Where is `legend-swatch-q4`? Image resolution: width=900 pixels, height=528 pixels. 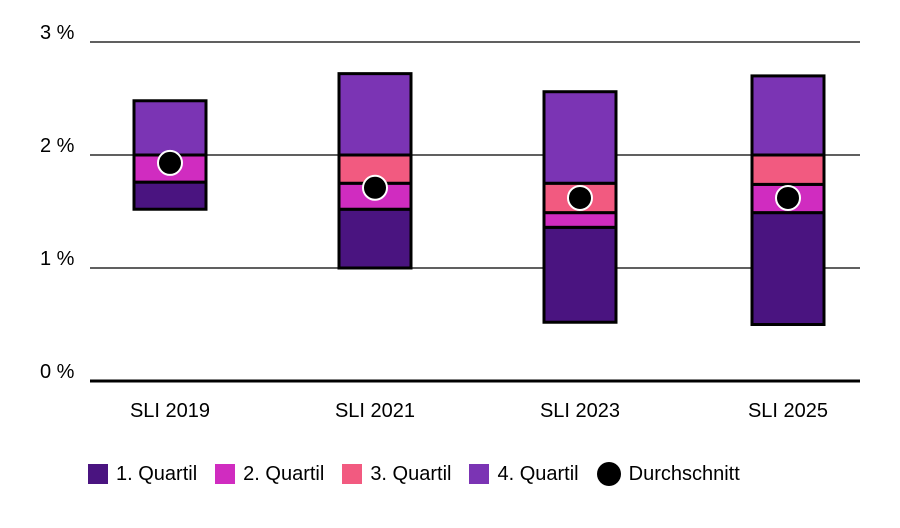
legend-swatch-q4 is located at coordinates (479, 474).